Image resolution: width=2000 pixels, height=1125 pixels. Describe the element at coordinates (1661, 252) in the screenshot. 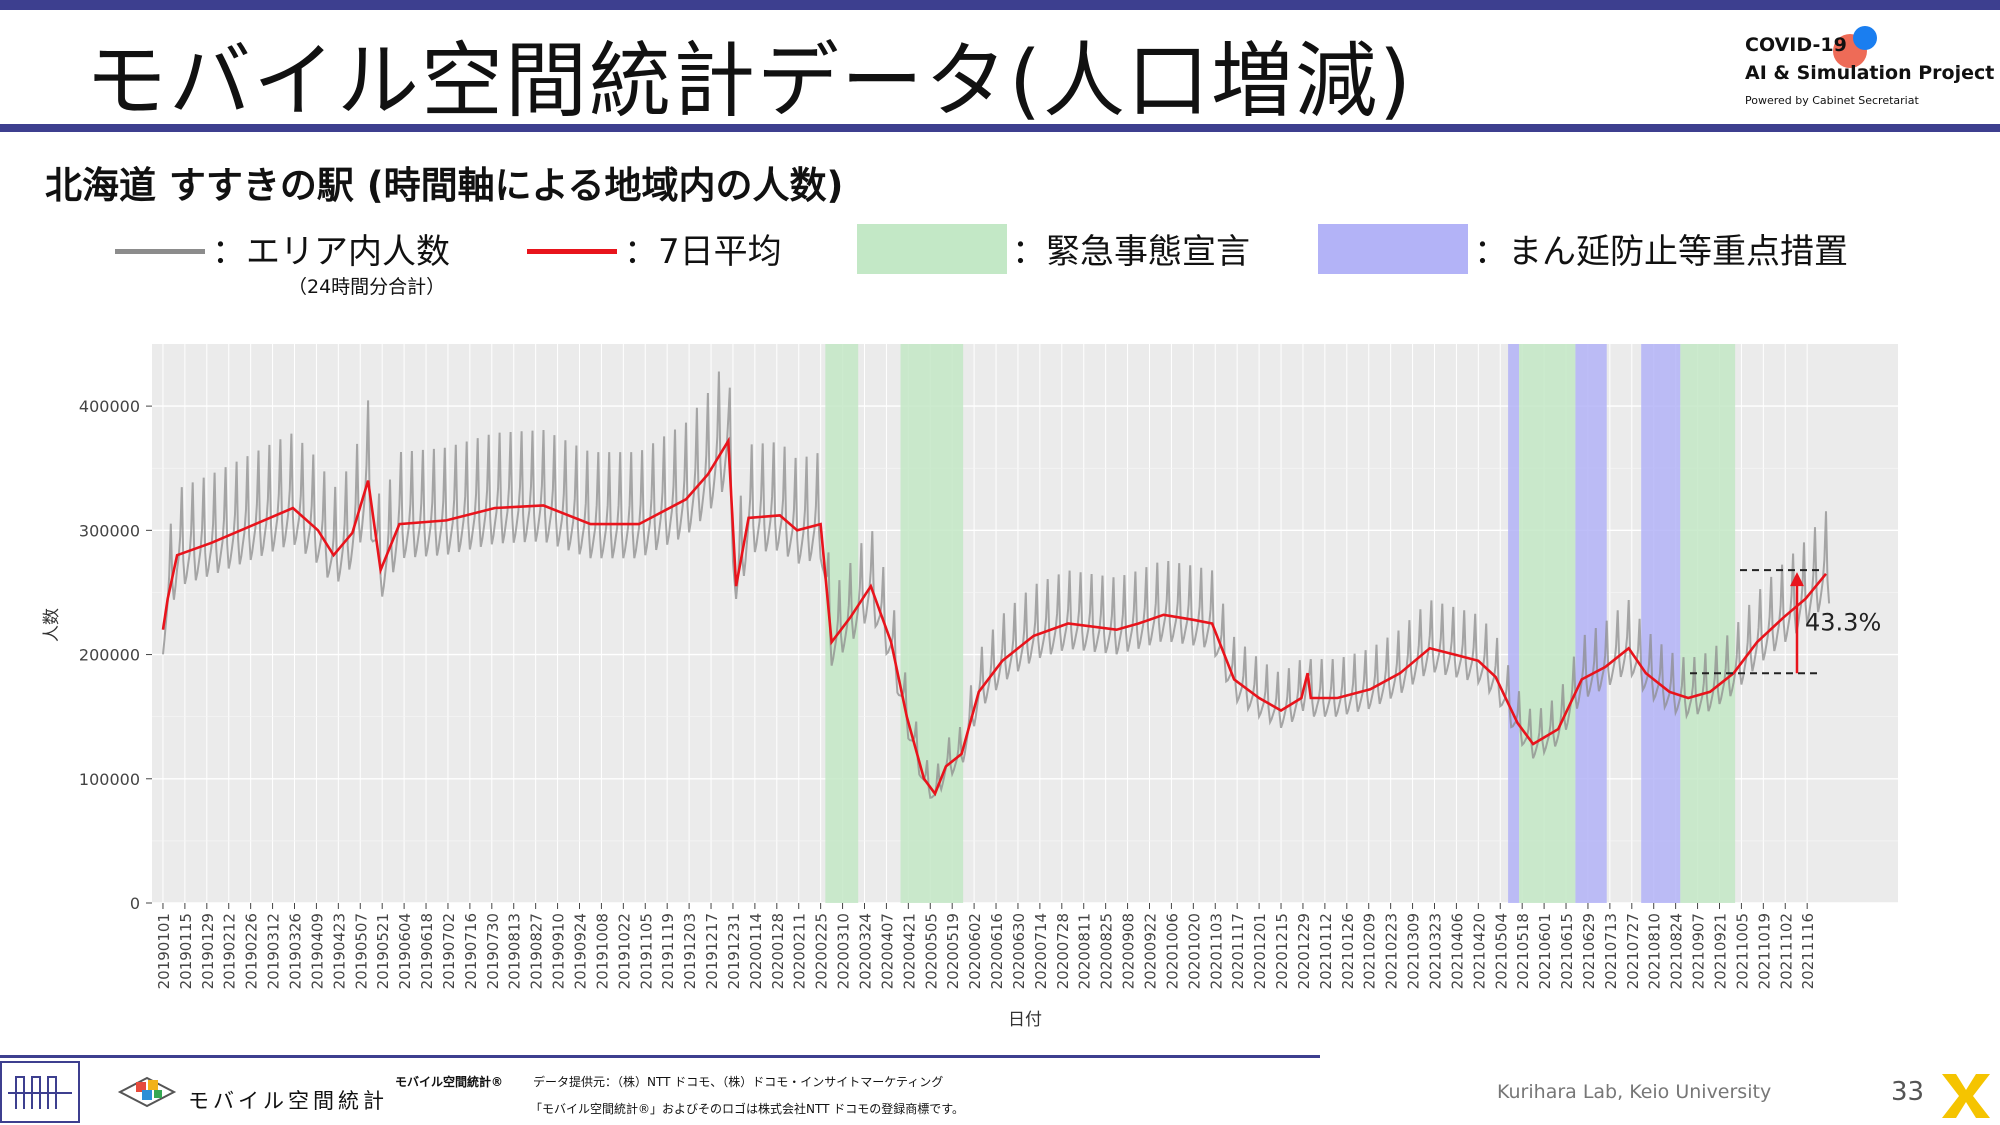

I see `legend-semi-label: ：まん延防止等重点措置` at that location.